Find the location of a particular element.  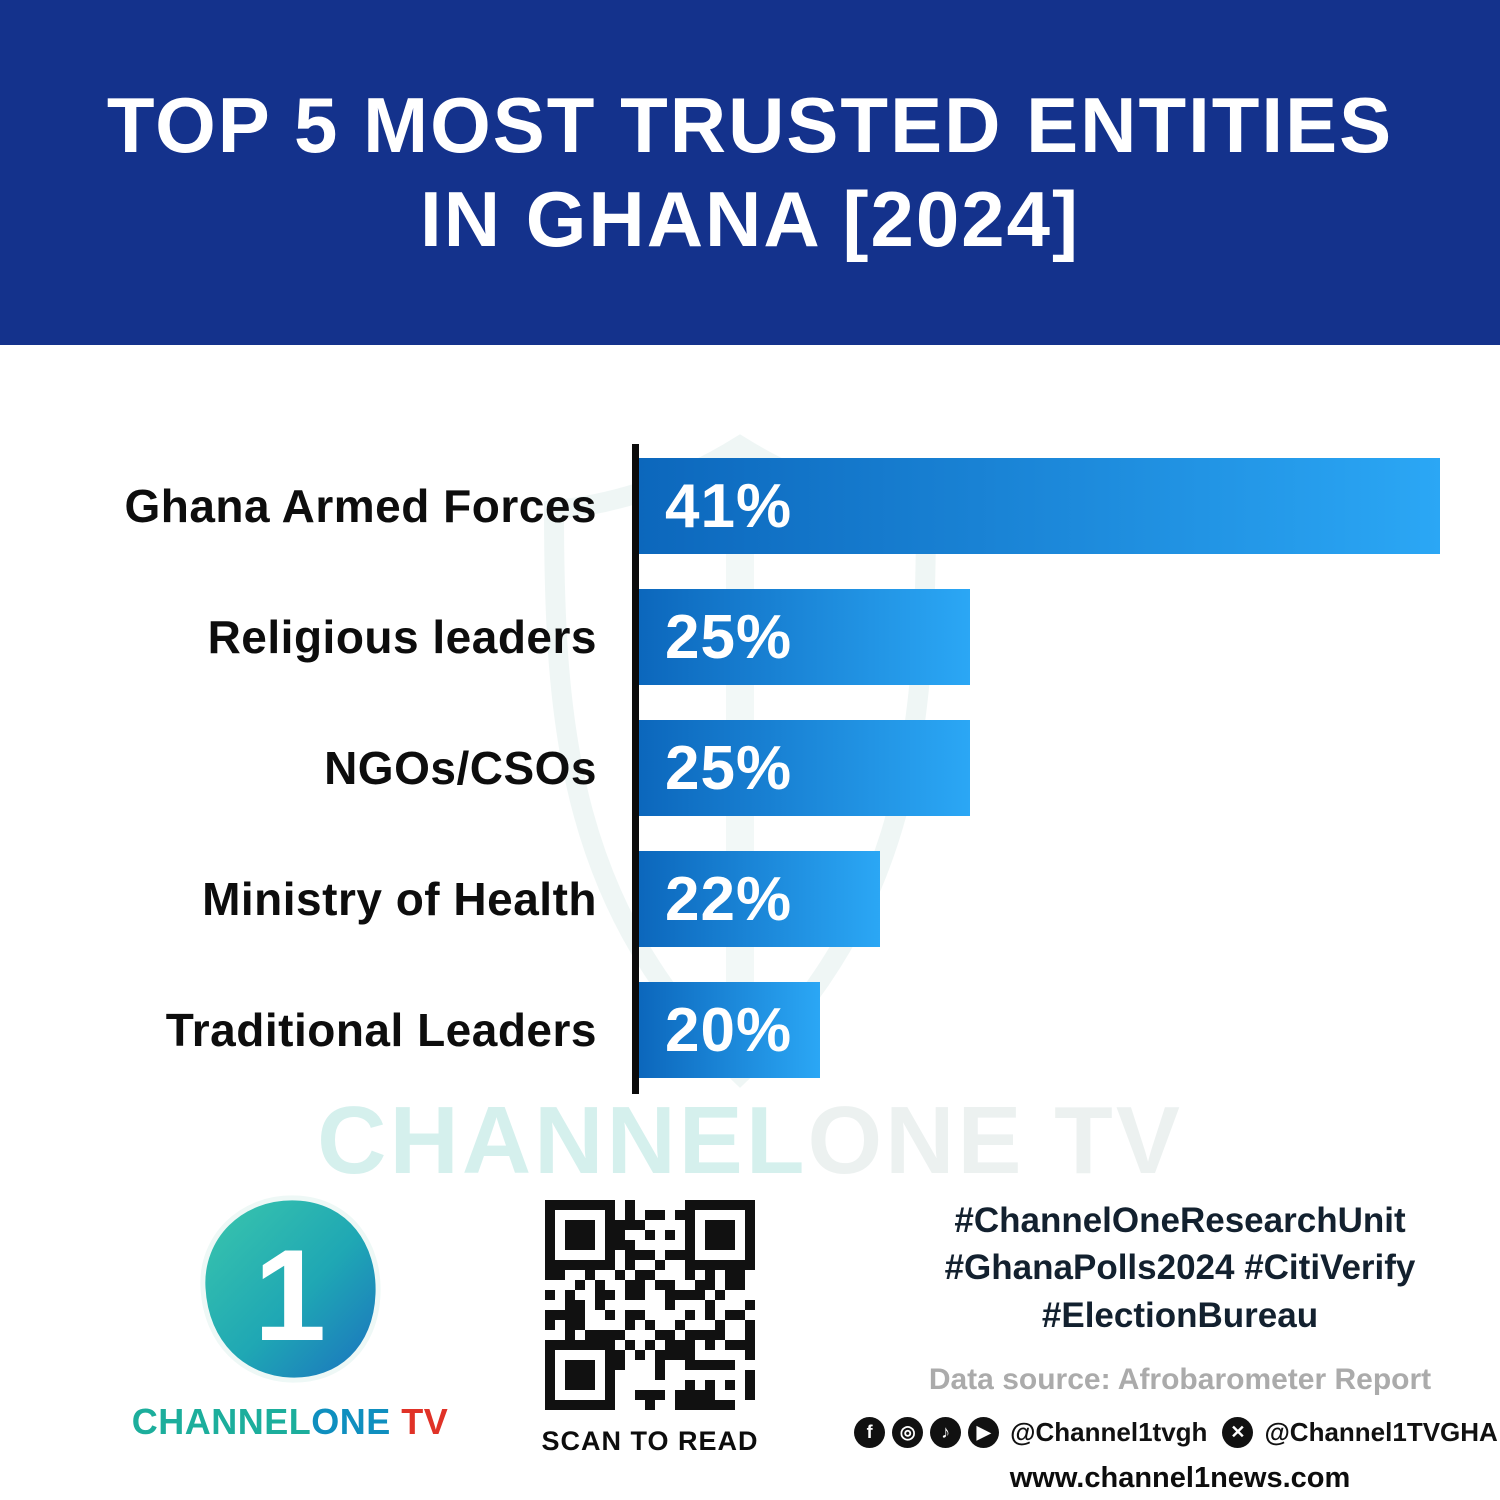

brand-text: CHANNELONE TV is located at coordinates (290, 1422).